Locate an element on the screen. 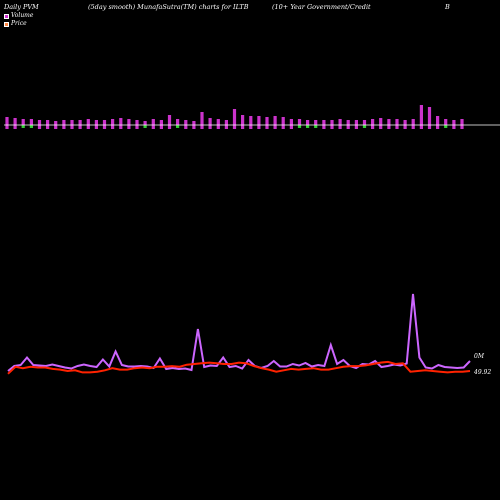 Image resolution: width=500 pixels, height=500 pixels. volume-value-label: 0M is located at coordinates (479, 356).